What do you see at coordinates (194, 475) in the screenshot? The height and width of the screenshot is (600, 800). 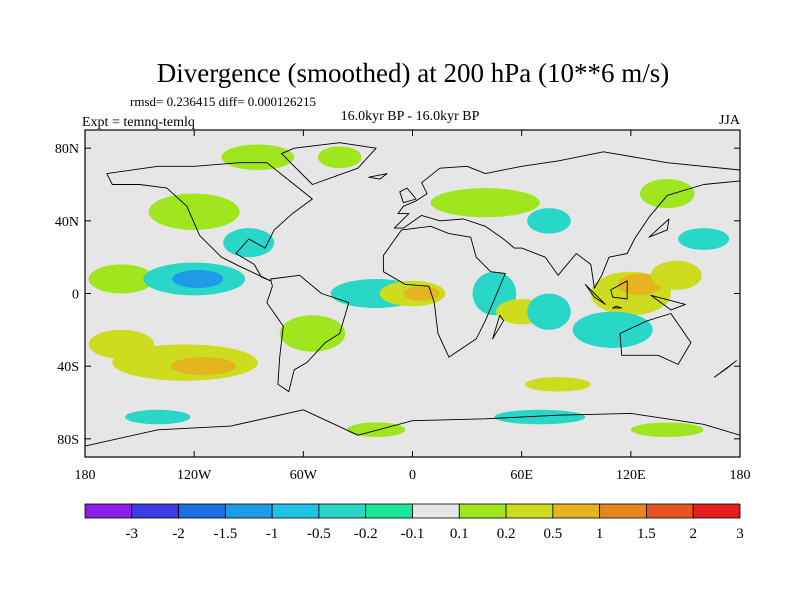 I see `x-tick-label: 120W` at bounding box center [194, 475].